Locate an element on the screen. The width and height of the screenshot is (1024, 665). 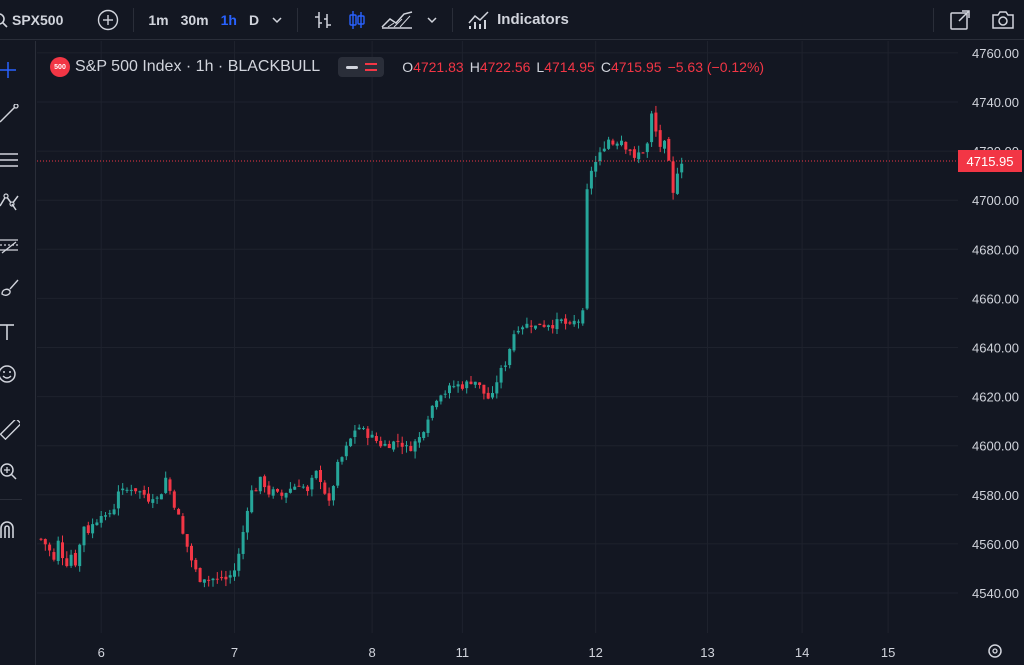
interval-d: D is located at coordinates (254, 19).